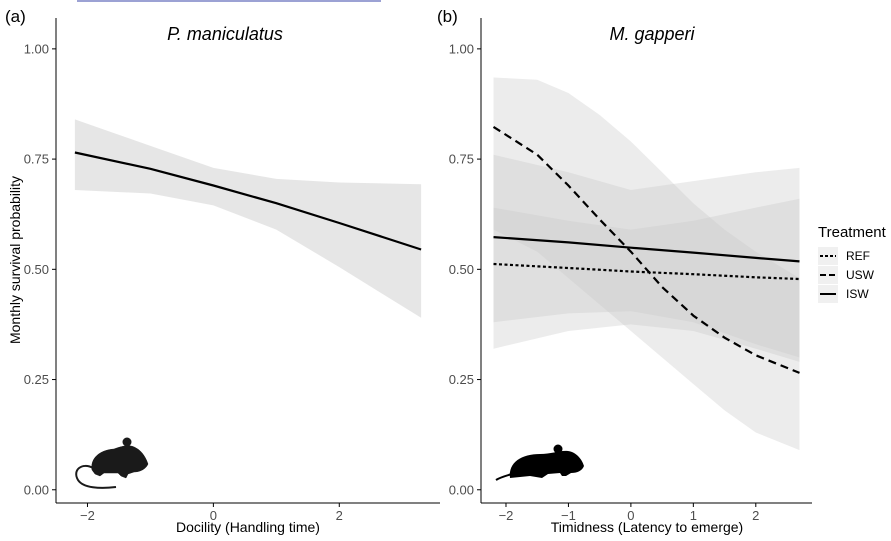 This screenshot has height=541, width=891. I want to click on panel-a-x-ticks: −2 0 2, so click(211, 513).